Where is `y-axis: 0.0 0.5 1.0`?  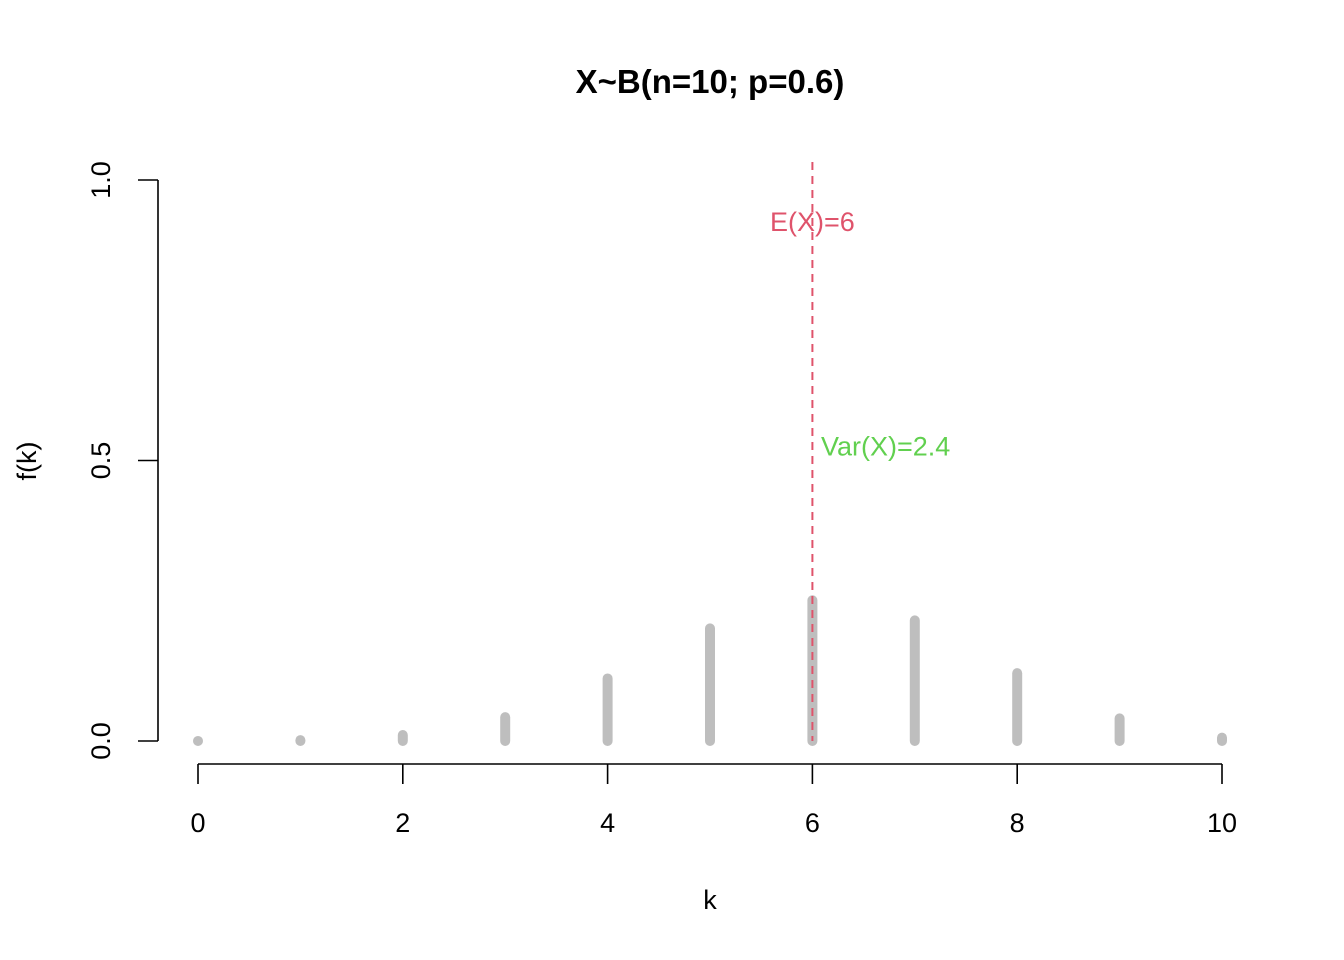
y-axis: 0.0 0.5 1.0 is located at coordinates (122, 460).